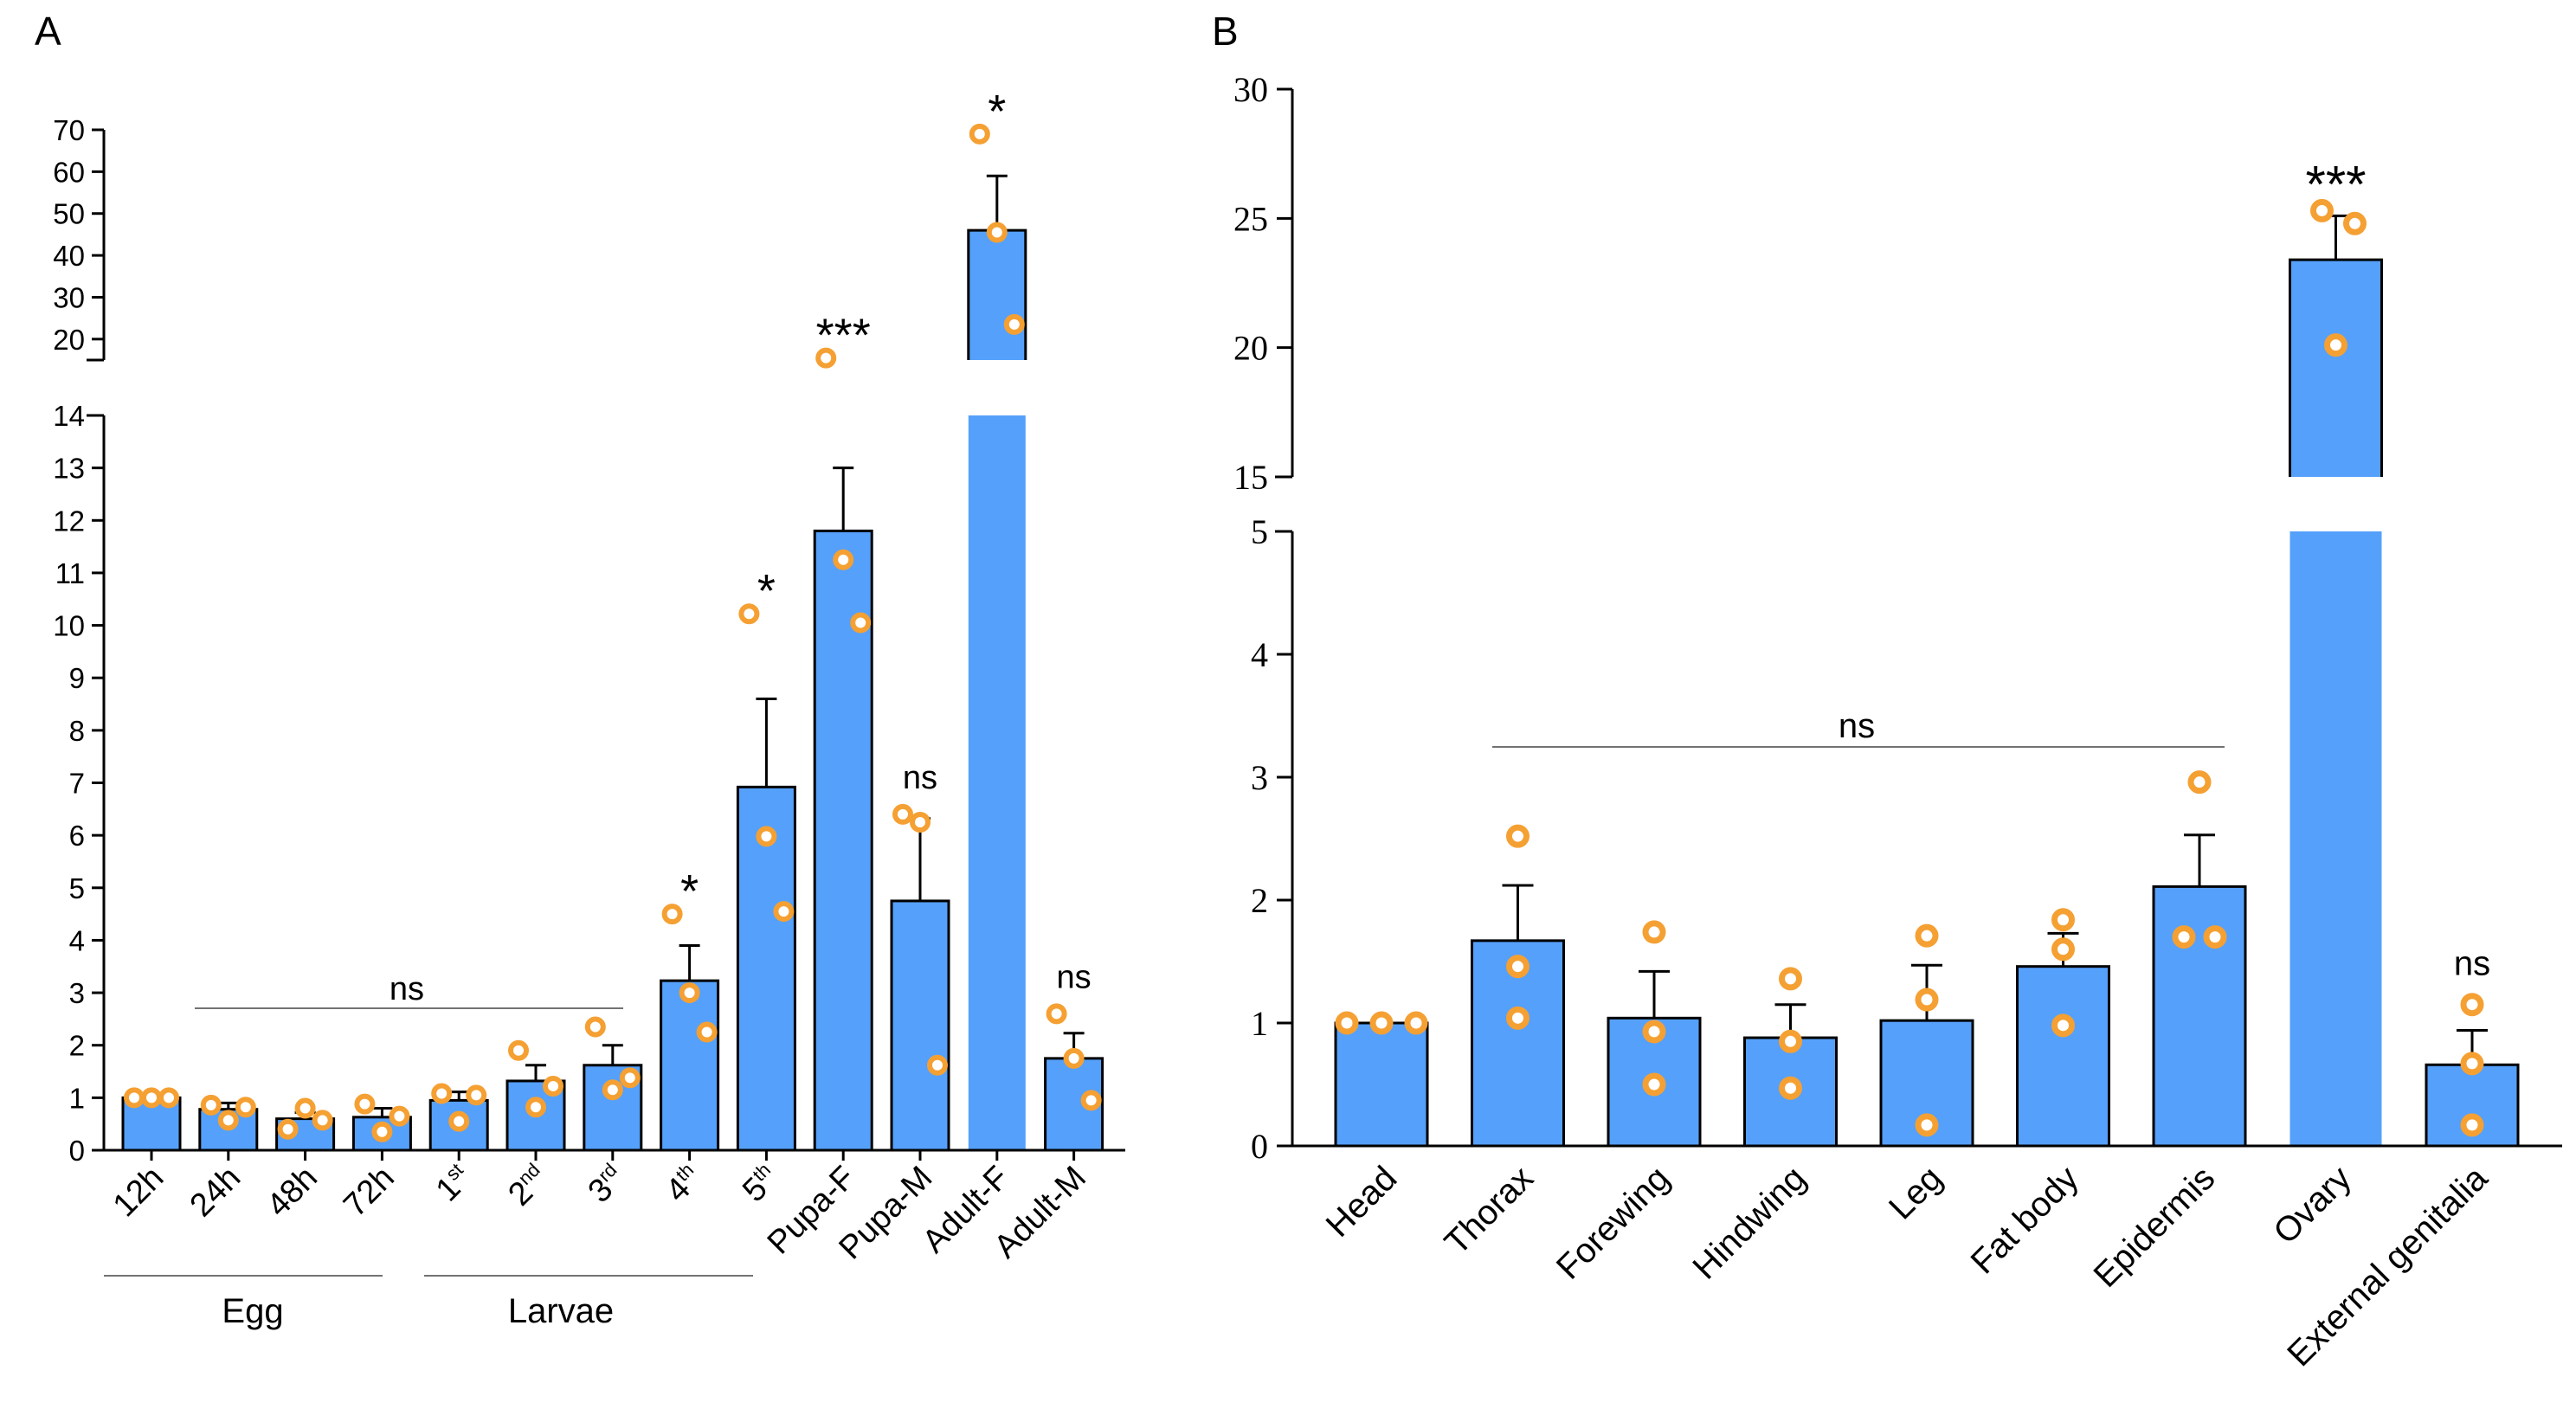 The image size is (2576, 1409). What do you see at coordinates (1362, 1202) in the screenshot?
I see `x-tick-label: Head` at bounding box center [1362, 1202].